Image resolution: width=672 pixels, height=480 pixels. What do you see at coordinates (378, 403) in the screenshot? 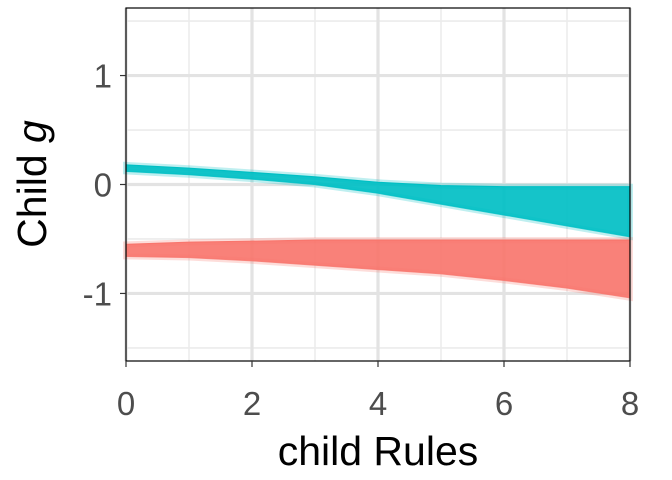
I see `x-tick-label: 4` at bounding box center [378, 403].